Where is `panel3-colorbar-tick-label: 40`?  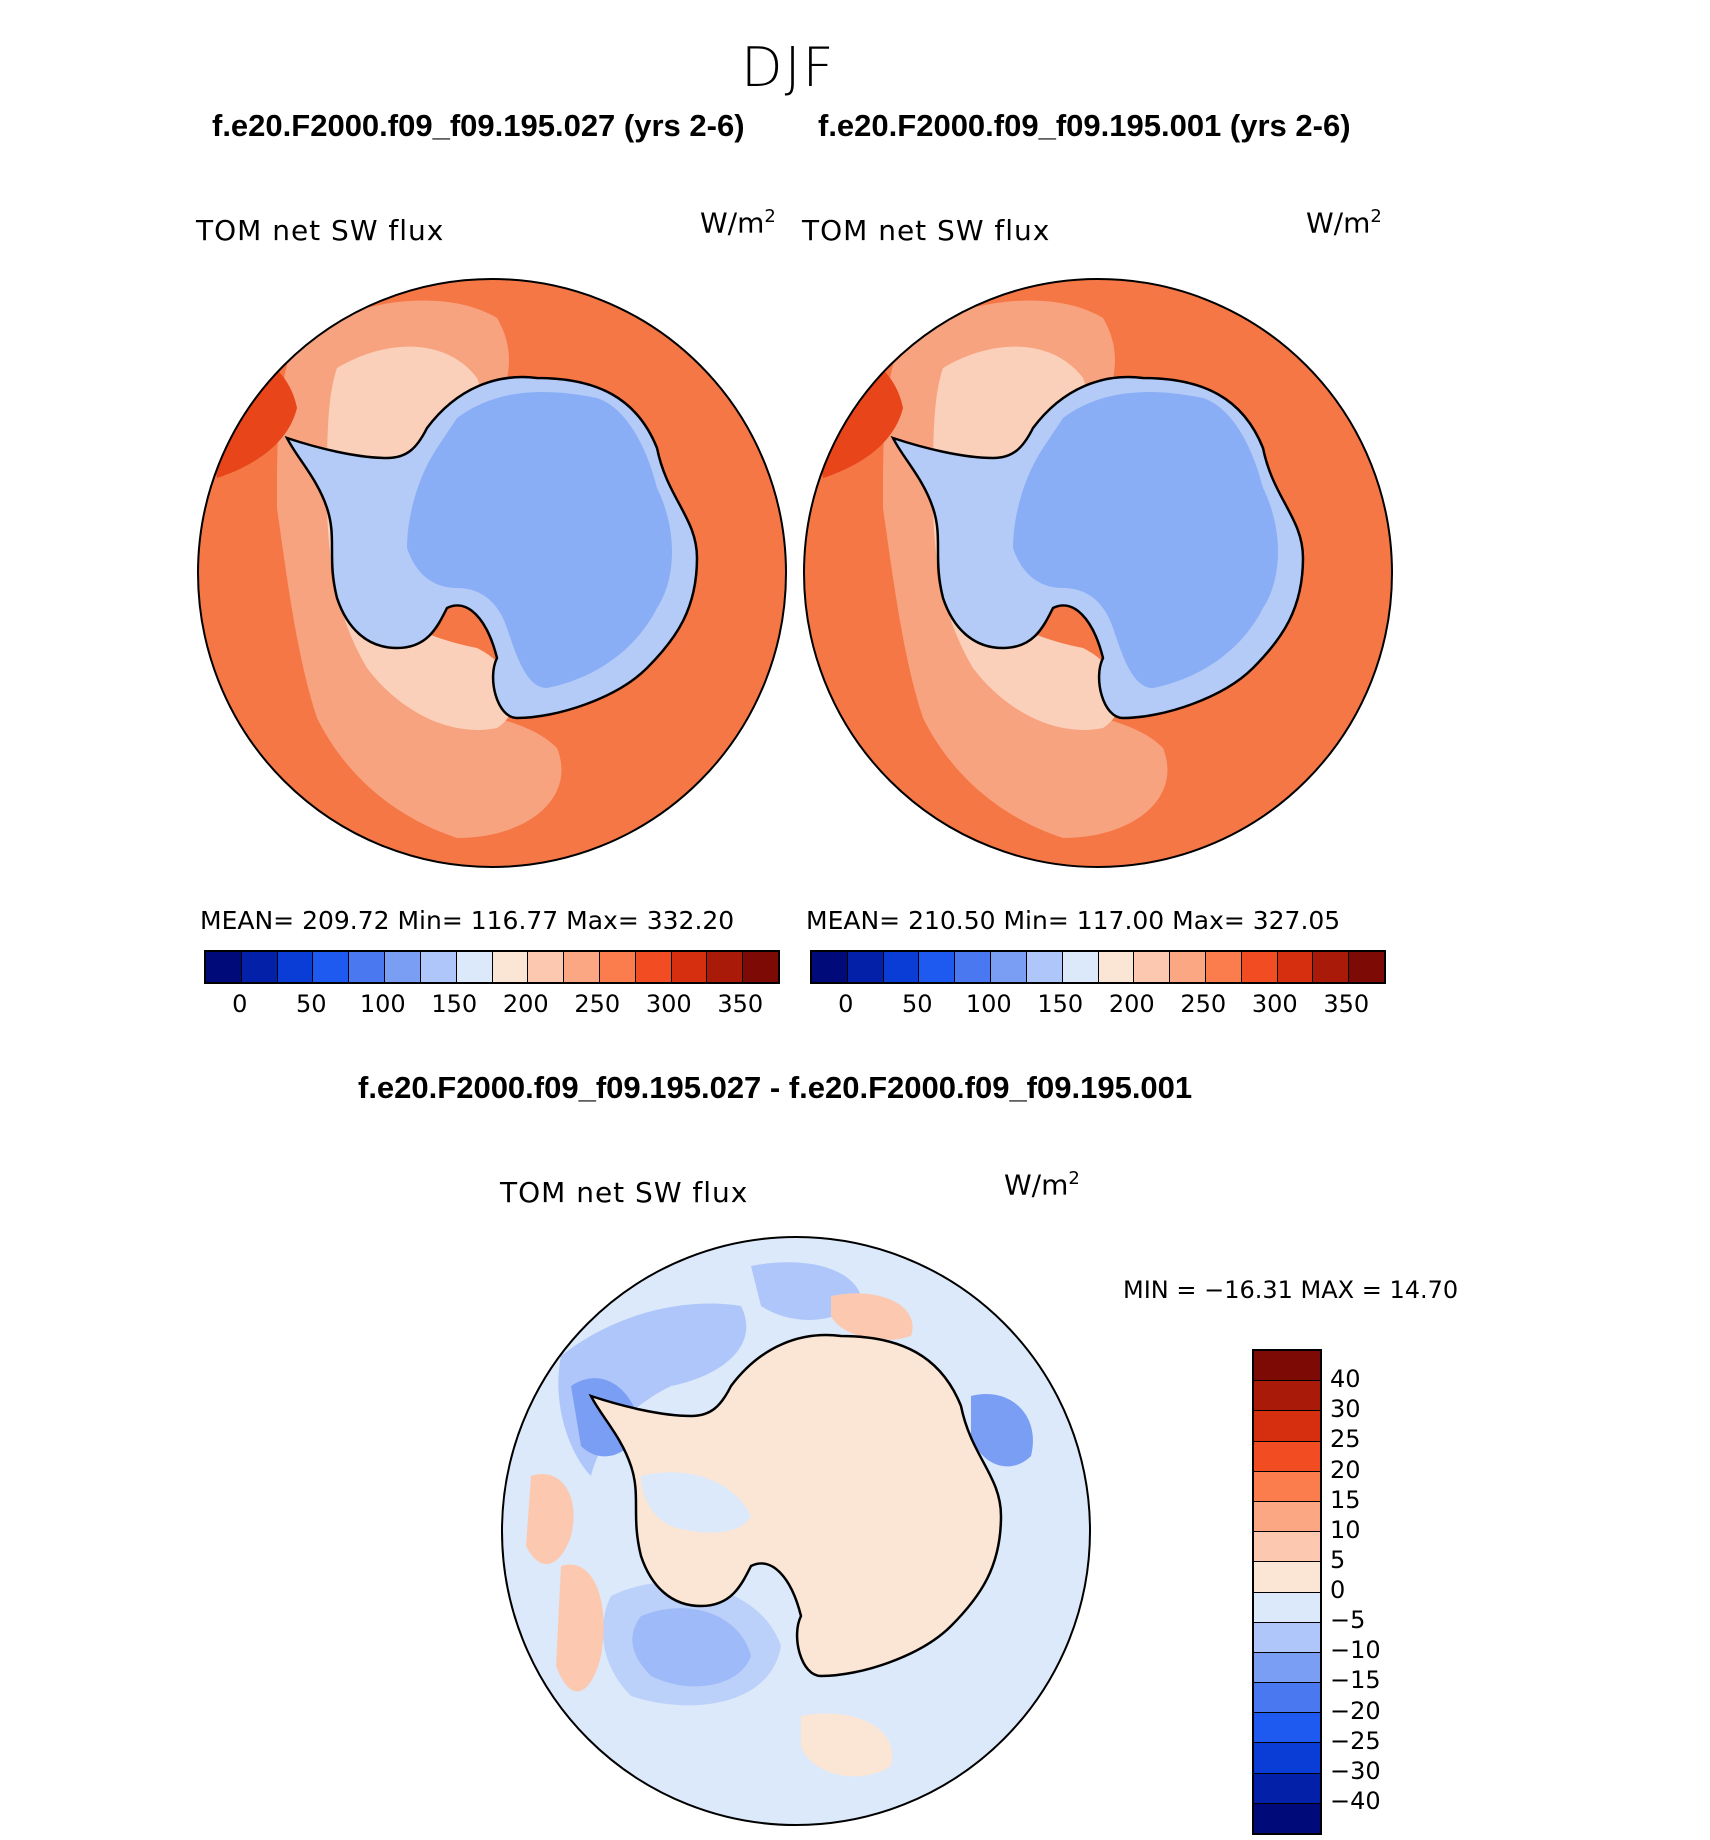 panel3-colorbar-tick-label: 40 is located at coordinates (1345, 1379).